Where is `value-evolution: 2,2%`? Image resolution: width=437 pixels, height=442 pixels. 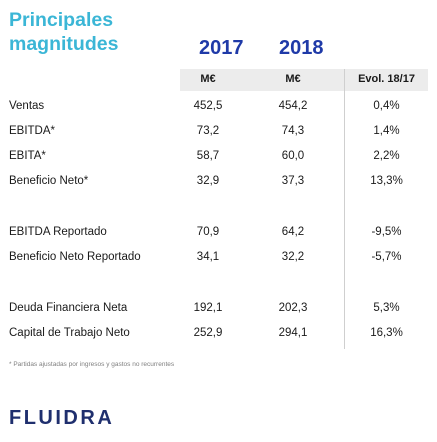 value-evolution: 2,2% is located at coordinates (386, 156).